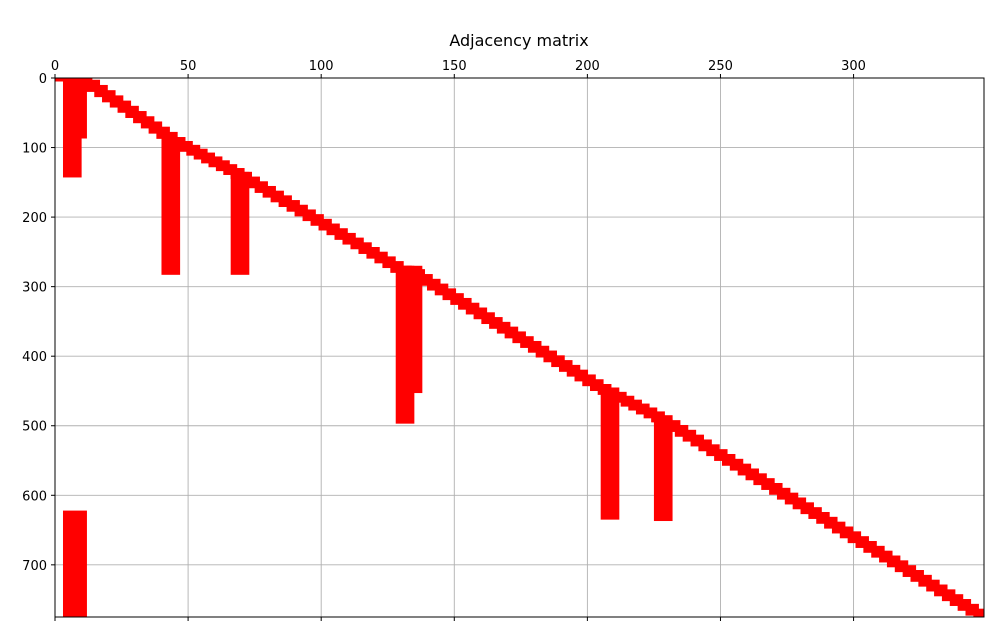 The image size is (1007, 641). Describe the element at coordinates (321, 66) in the screenshot. I see `x-tick-label: 100` at that location.